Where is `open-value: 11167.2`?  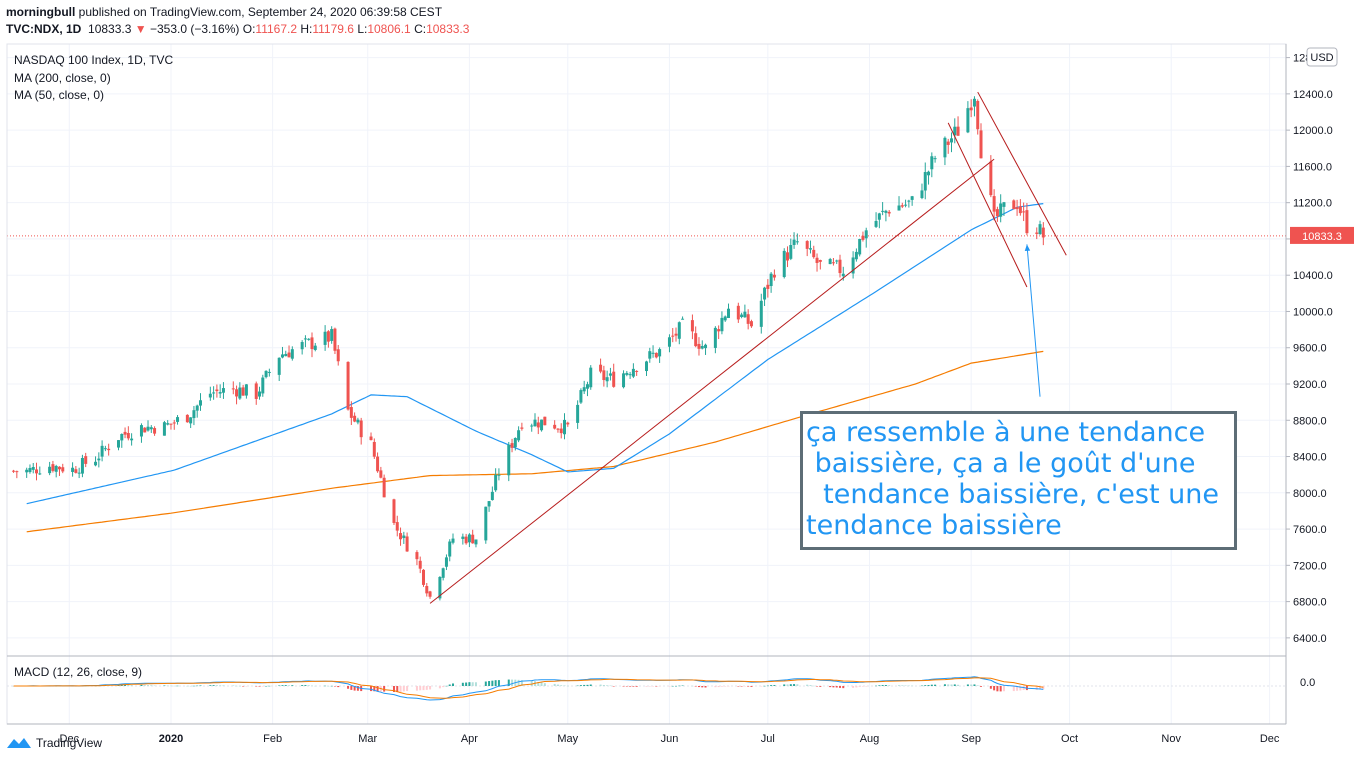 open-value: 11167.2 is located at coordinates (276, 29).